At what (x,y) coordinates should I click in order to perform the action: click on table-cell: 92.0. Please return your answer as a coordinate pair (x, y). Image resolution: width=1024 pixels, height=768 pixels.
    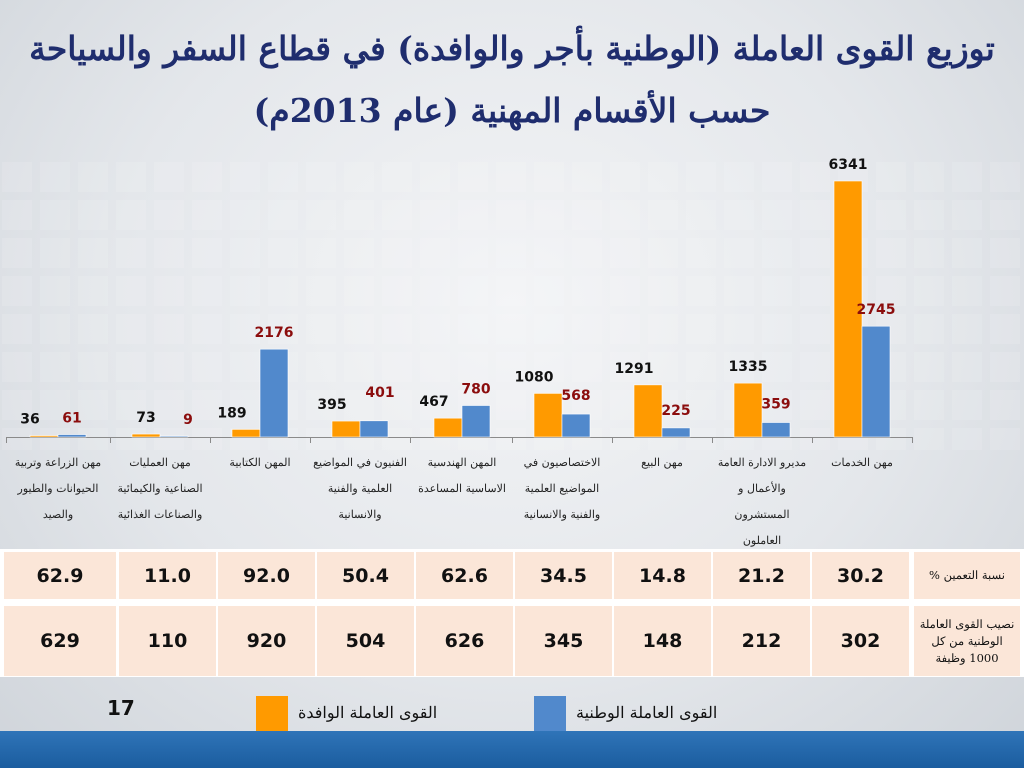
    Looking at the image, I should click on (266, 575).